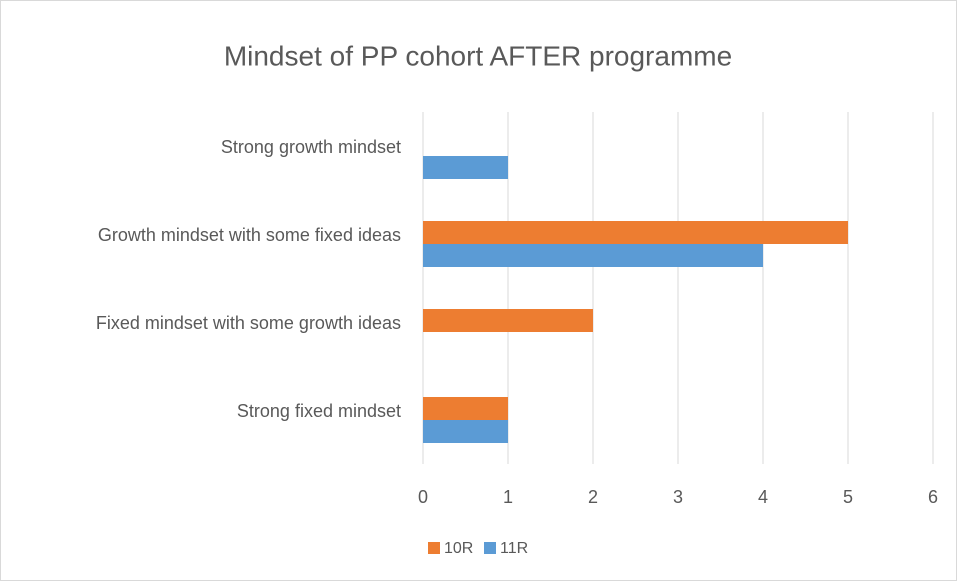 This screenshot has height=581, width=957. I want to click on legend-label: 11R, so click(514, 548).